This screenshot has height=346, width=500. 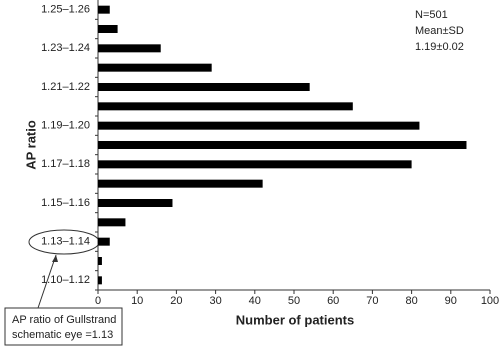 I want to click on arrow-head, so click(x=55, y=258).